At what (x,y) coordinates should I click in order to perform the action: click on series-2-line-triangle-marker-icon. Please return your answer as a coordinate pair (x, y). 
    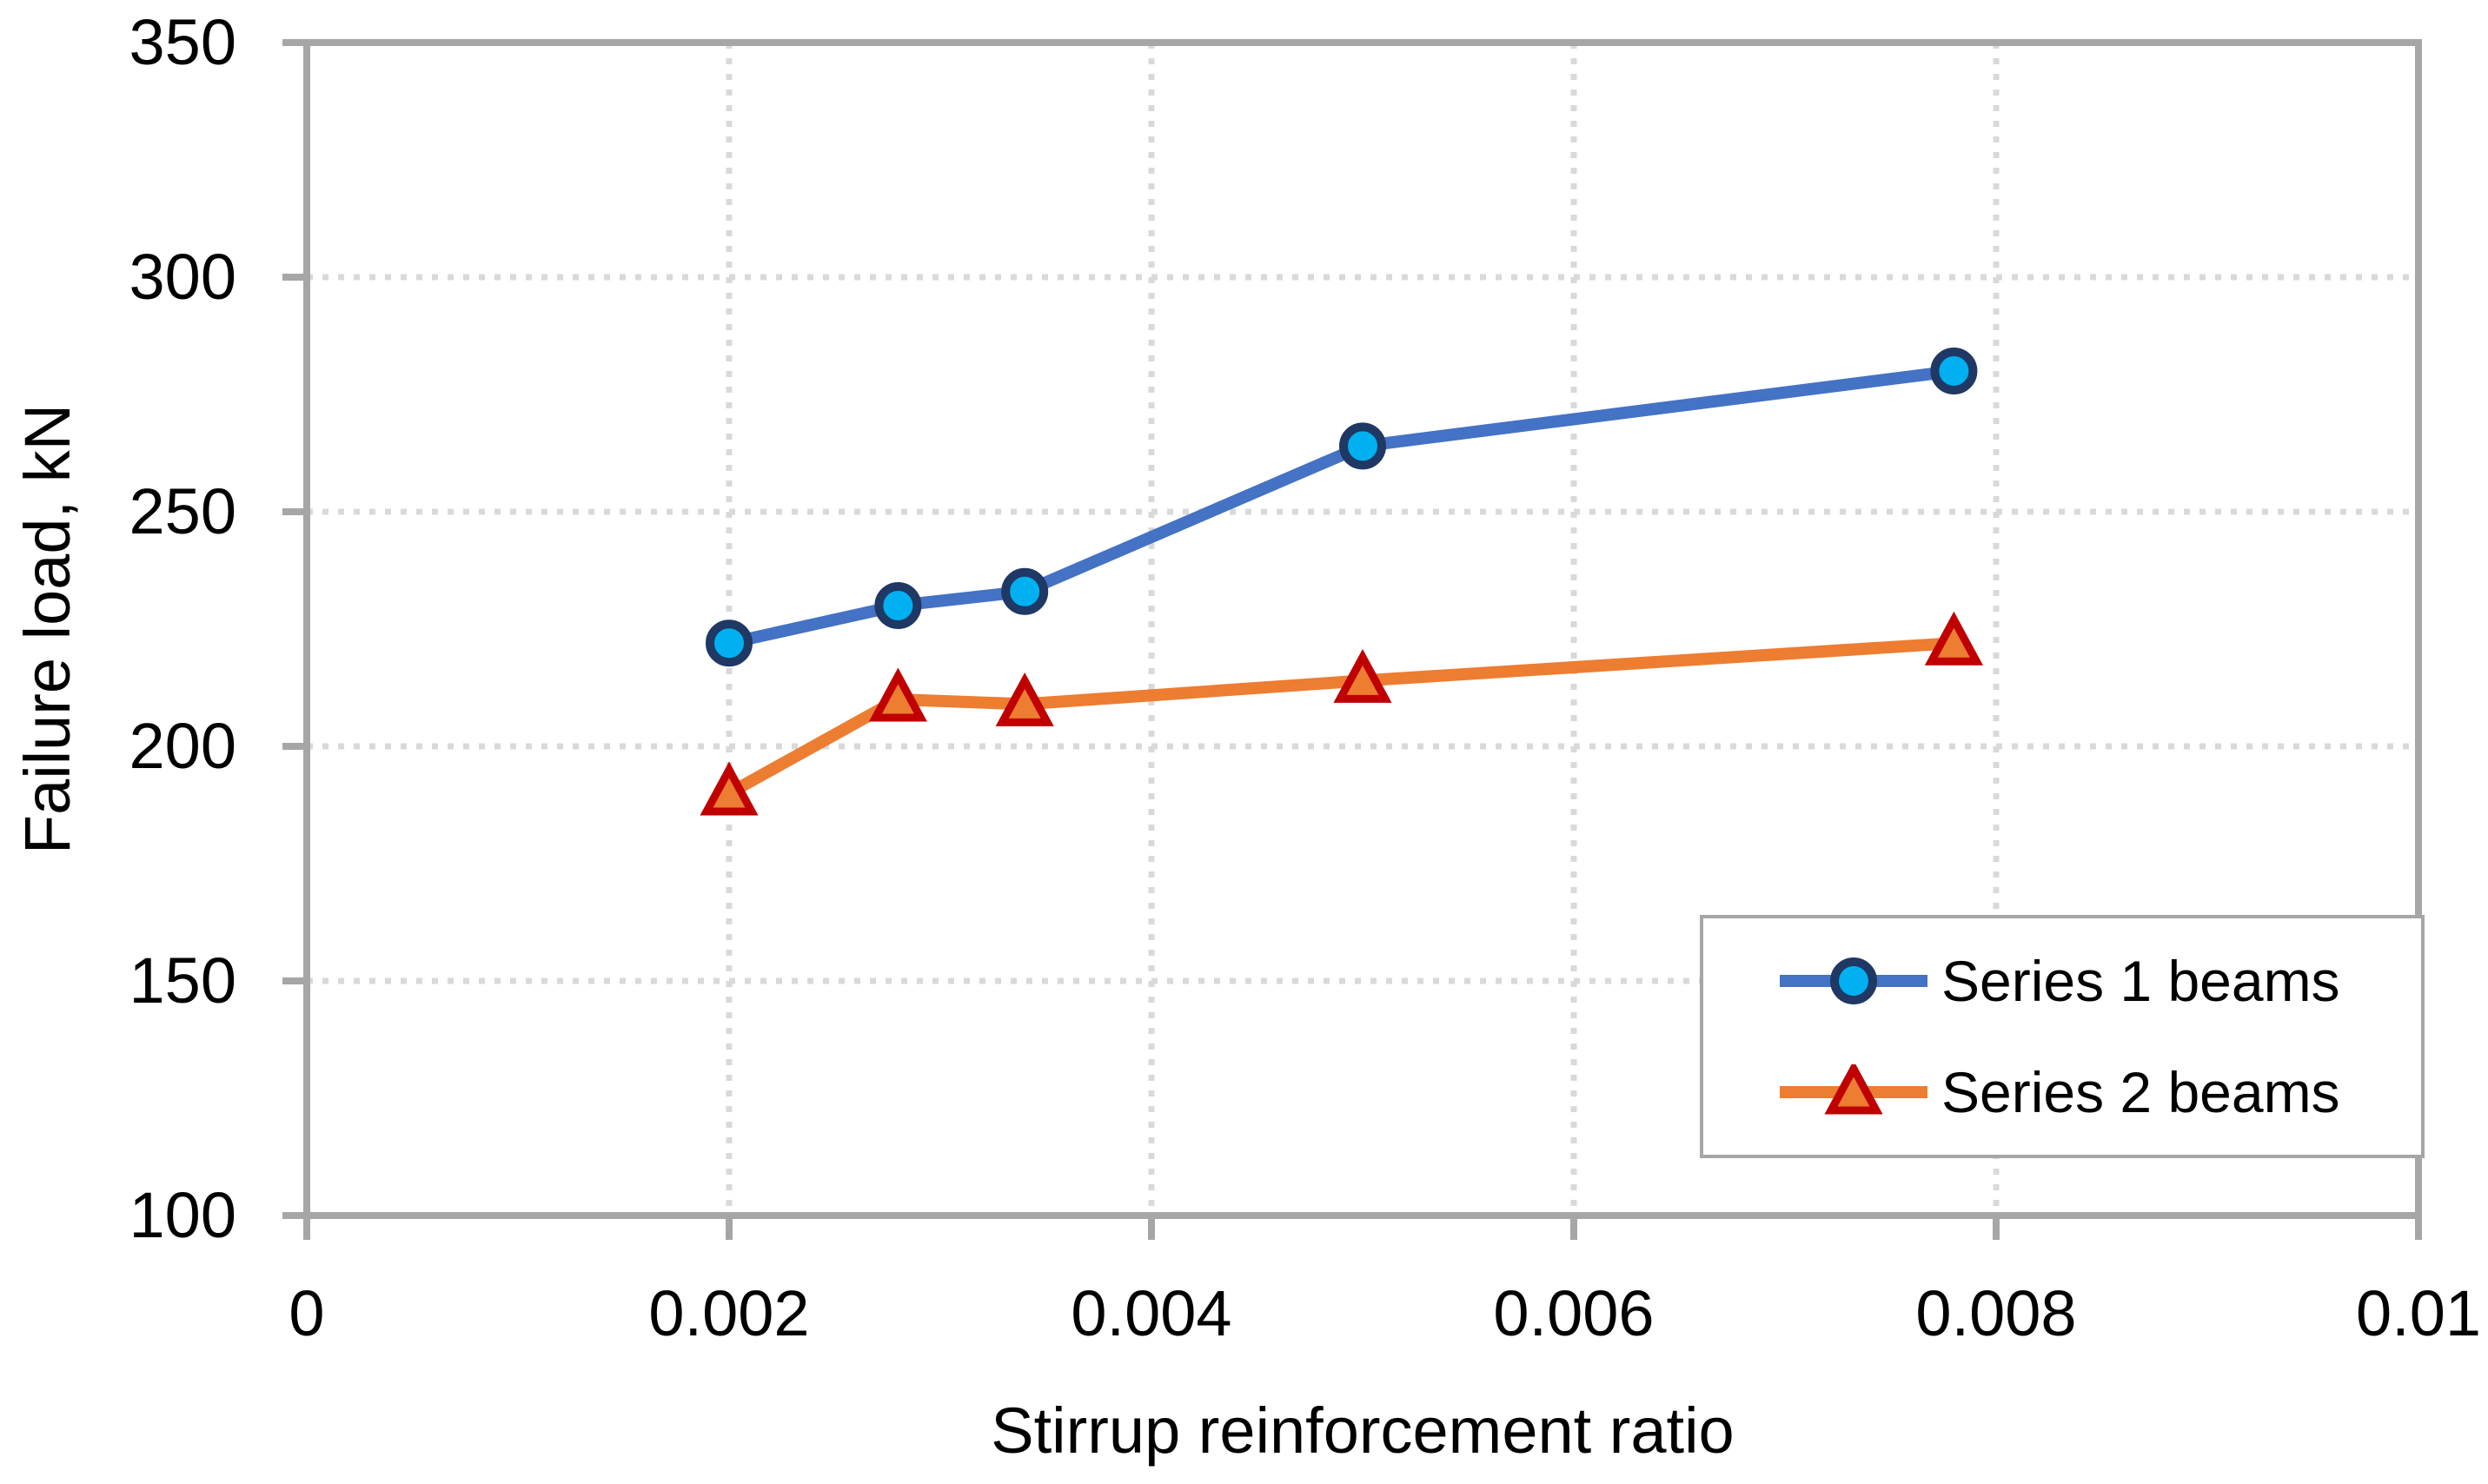
    Looking at the image, I should click on (1853, 1089).